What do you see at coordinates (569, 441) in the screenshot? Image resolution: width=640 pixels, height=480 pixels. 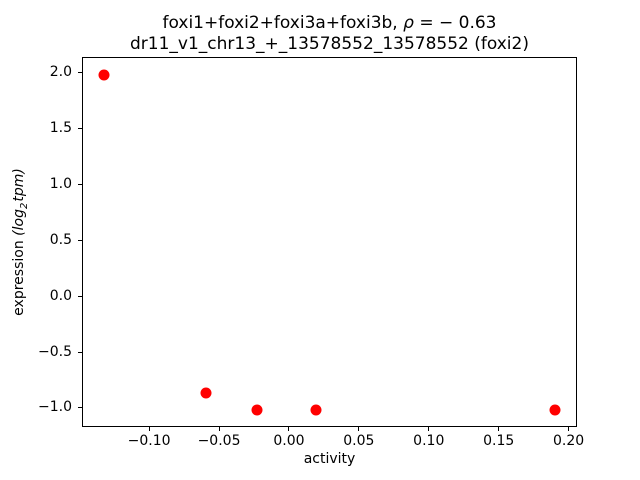 I see `x-tick-label: 0.20` at bounding box center [569, 441].